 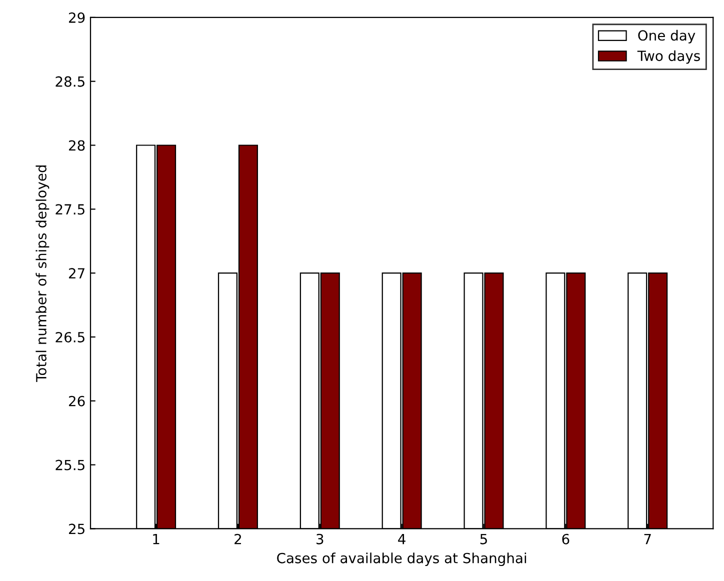 What do you see at coordinates (156, 539) in the screenshot?
I see `x-tick-label: 1` at bounding box center [156, 539].